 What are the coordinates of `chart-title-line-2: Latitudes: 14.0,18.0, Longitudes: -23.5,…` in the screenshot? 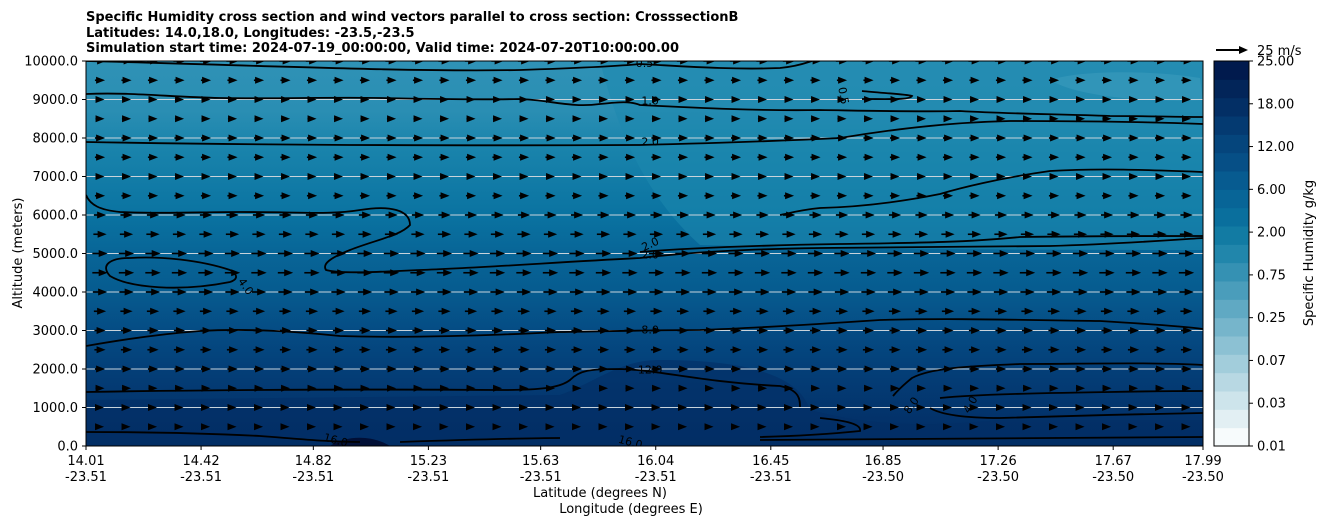 It's located at (250, 33).